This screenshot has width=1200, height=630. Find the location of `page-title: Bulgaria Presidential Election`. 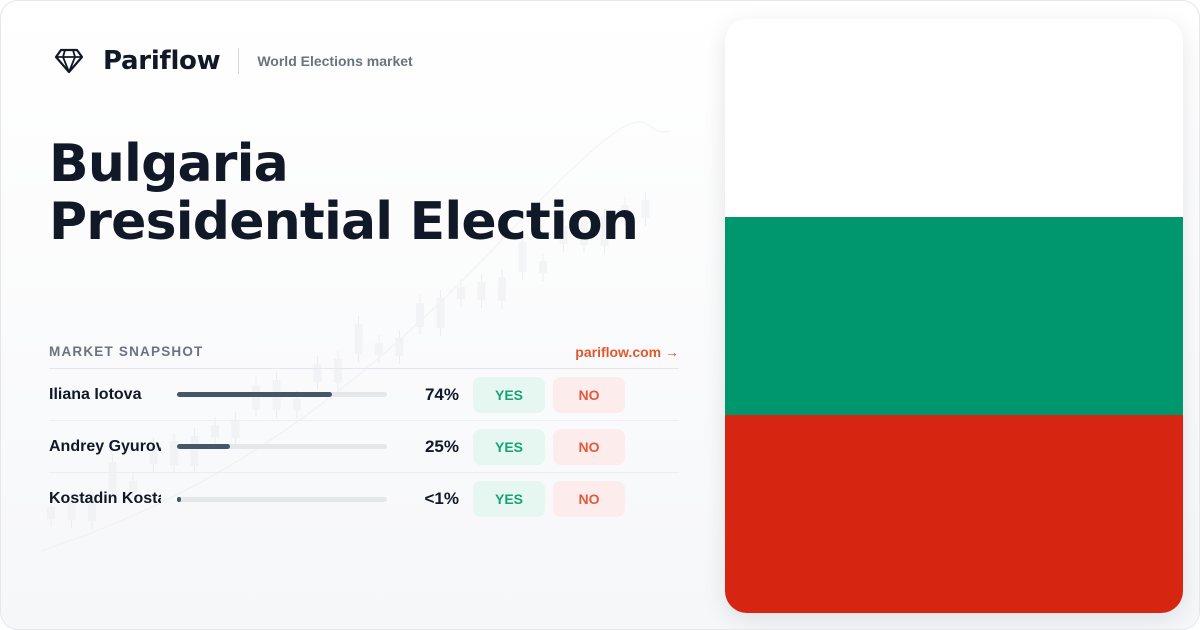

page-title: Bulgaria Presidential Election is located at coordinates (369, 193).